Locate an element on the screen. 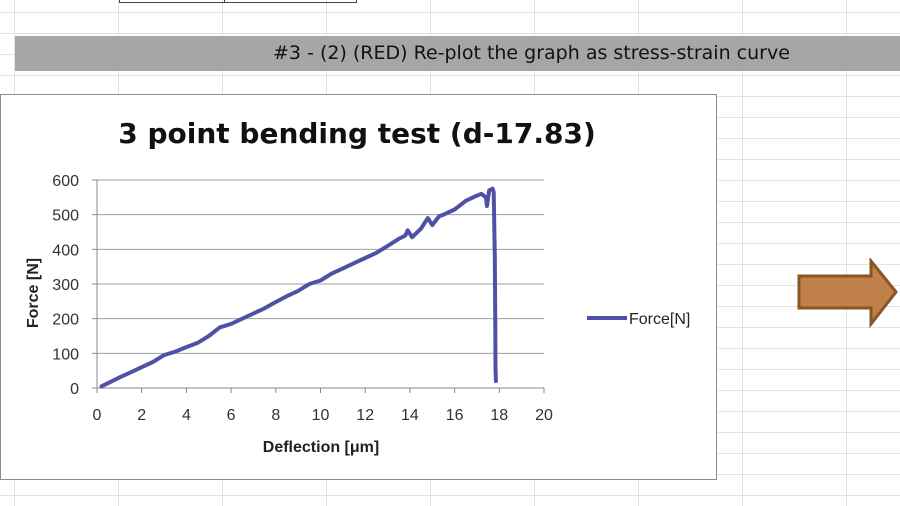  y-tick-label: 600 is located at coordinates (65, 181).